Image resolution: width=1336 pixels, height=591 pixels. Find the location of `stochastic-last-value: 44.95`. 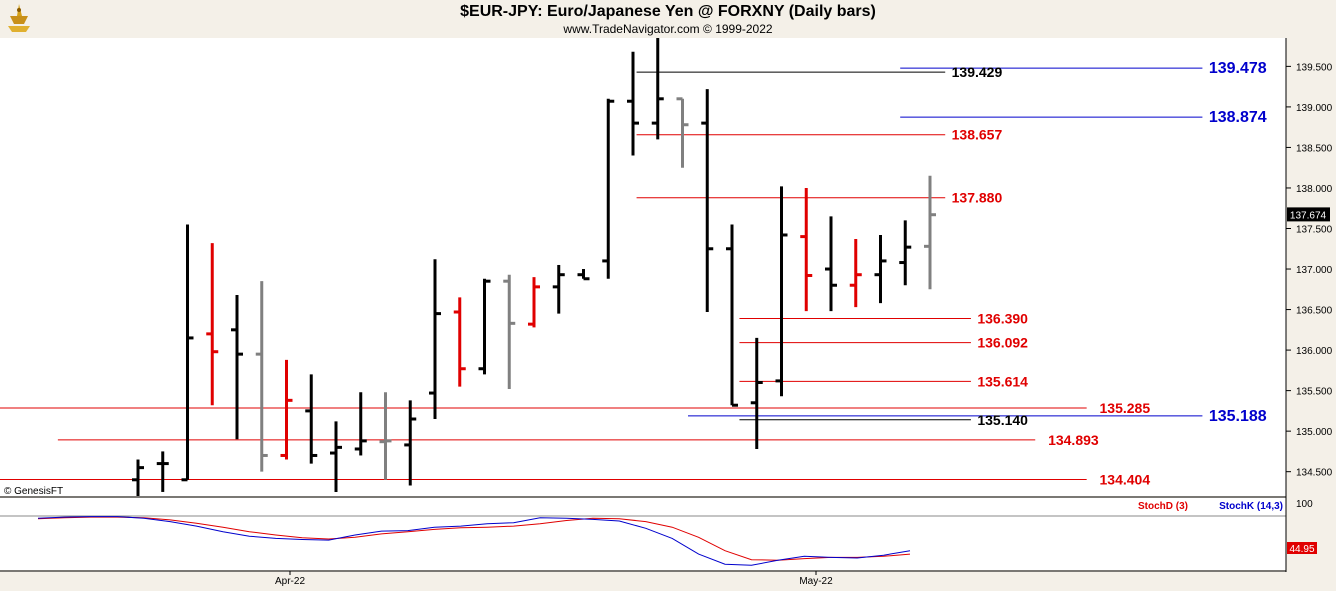

stochastic-last-value: 44.95 is located at coordinates (1301, 549).